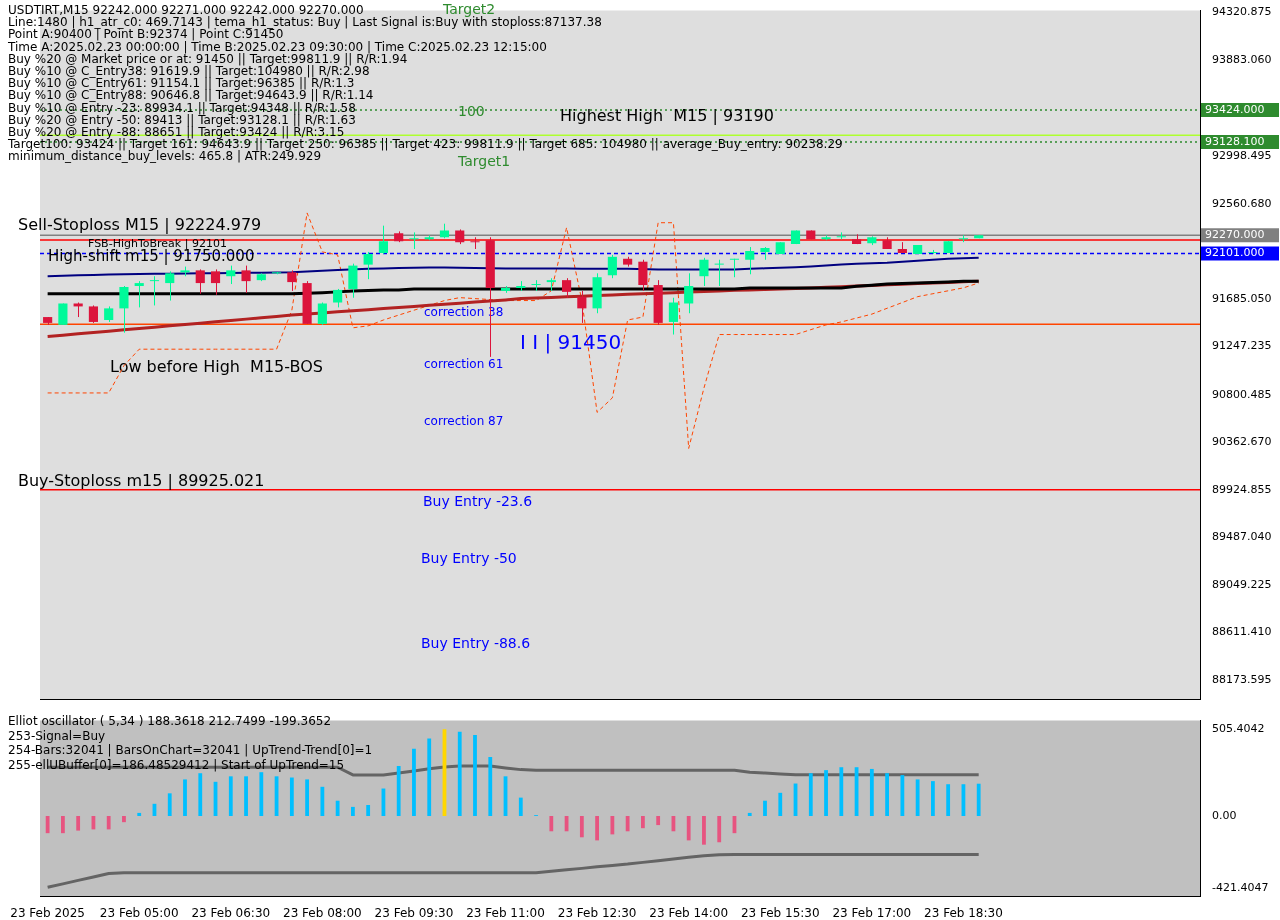  Describe the element at coordinates (1235, 253) in the screenshot. I see `ref-line-label: 92101.000` at that location.